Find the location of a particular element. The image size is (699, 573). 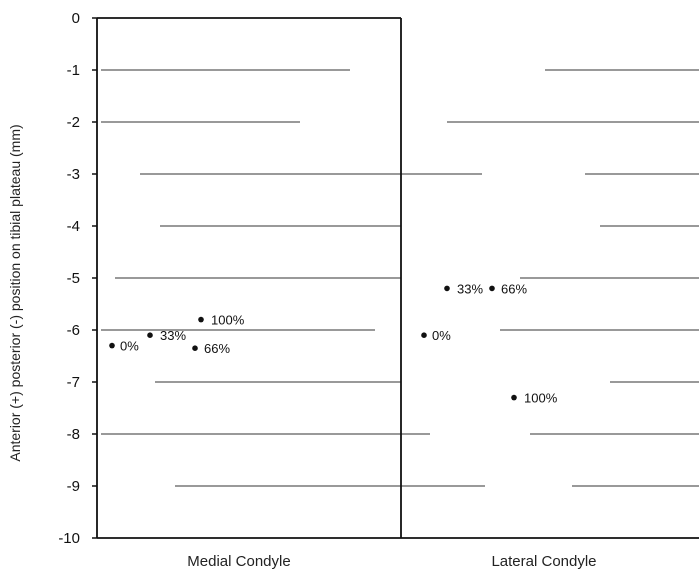

y-tick-label: -9 is located at coordinates (73, 486).